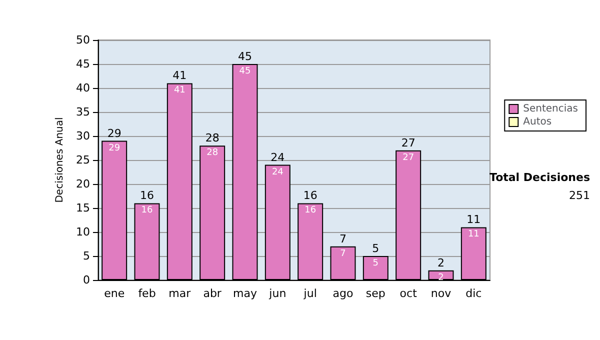 This screenshot has height=340, width=600. What do you see at coordinates (180, 293) in the screenshot?
I see `x-tick-label: mar` at bounding box center [180, 293].